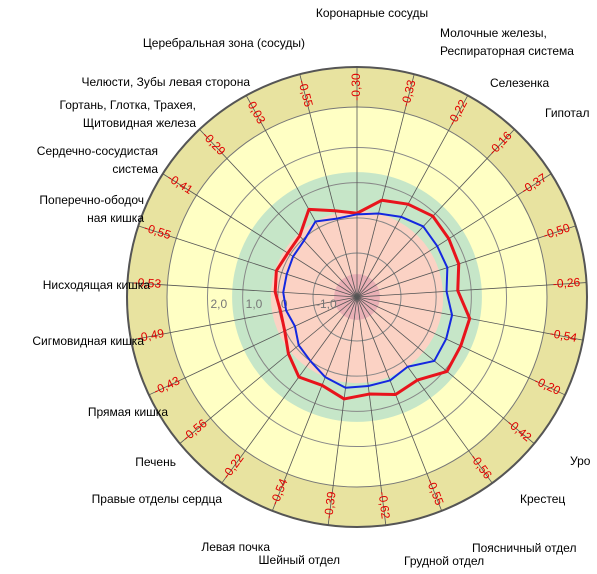 This screenshot has height=574, width=597. What do you see at coordinates (139, 123) in the screenshot?
I see `category-label: Щитовидная железа` at bounding box center [139, 123].